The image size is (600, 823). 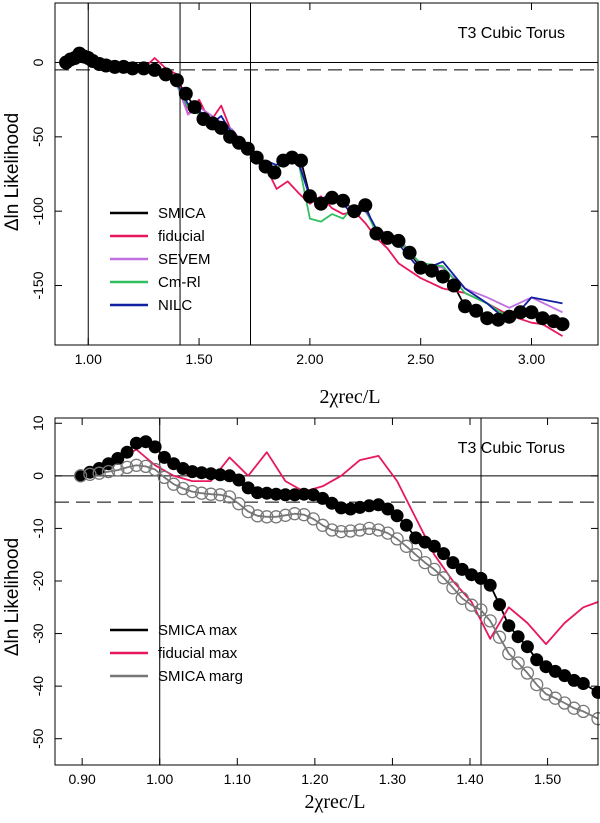 What do you see at coordinates (88, 359) in the screenshot?
I see `top-x-tick-label-0: 1.00` at bounding box center [88, 359].